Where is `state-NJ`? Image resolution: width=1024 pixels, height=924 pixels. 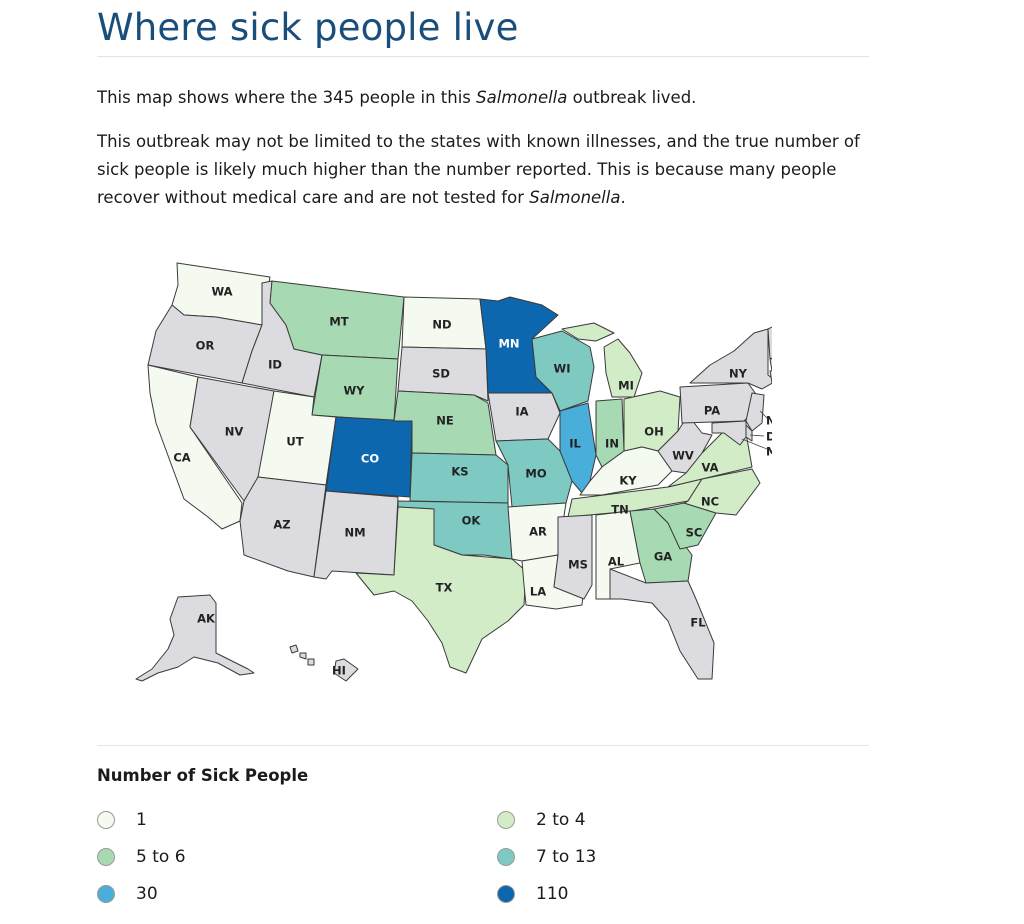 state-NJ is located at coordinates (755, 412).